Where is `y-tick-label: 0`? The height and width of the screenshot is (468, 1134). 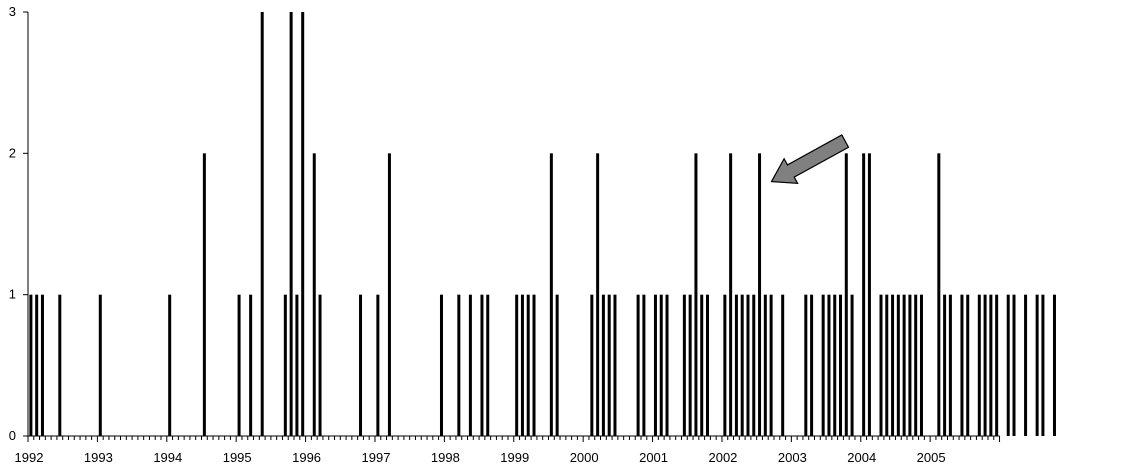 y-tick-label: 0 is located at coordinates (12, 435).